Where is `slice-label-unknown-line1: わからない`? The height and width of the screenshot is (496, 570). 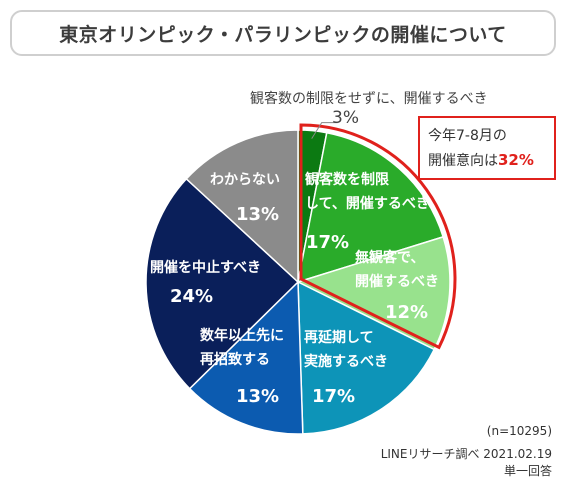
slice-label-unknown-line1: わからない is located at coordinates (245, 180).